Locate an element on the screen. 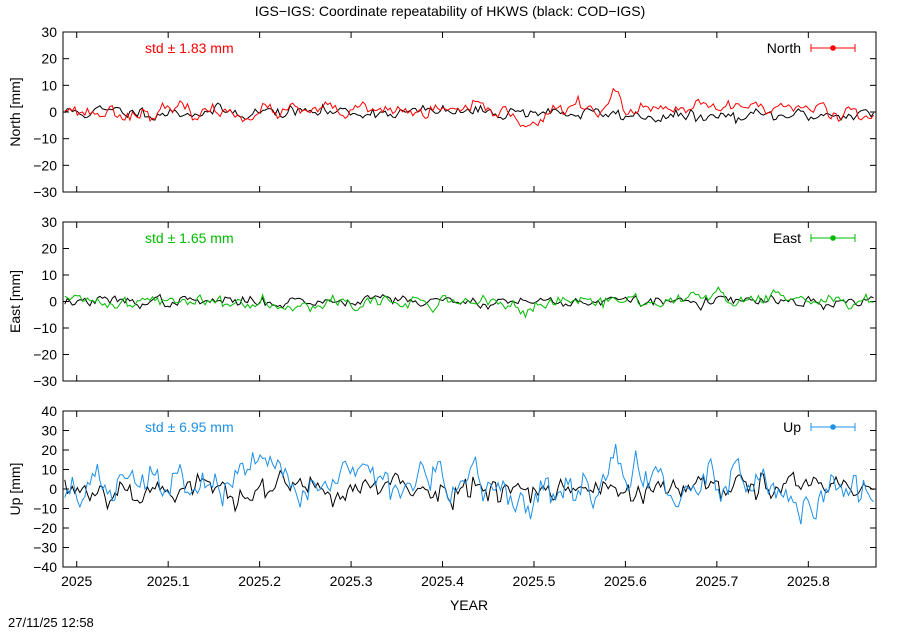  legend: East is located at coordinates (814, 238).